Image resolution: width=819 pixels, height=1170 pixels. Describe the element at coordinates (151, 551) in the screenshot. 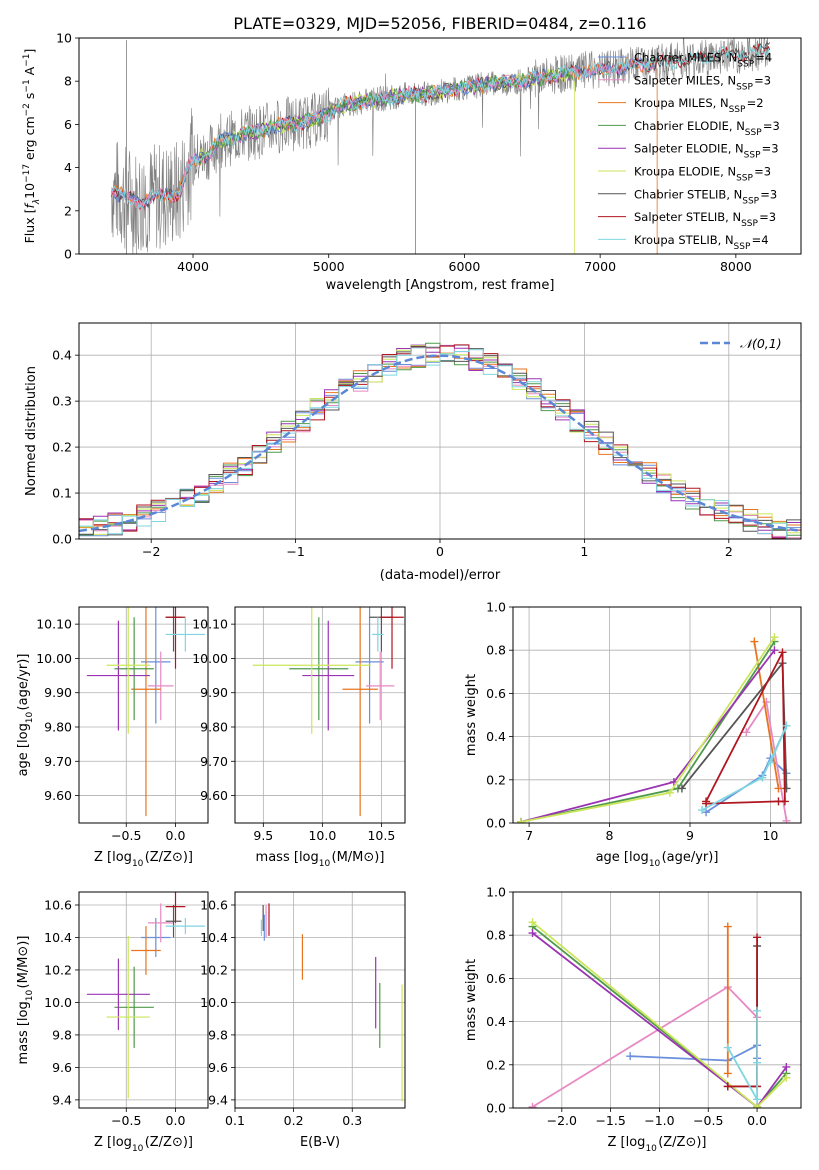

I see `x-tick-label: −2` at that location.